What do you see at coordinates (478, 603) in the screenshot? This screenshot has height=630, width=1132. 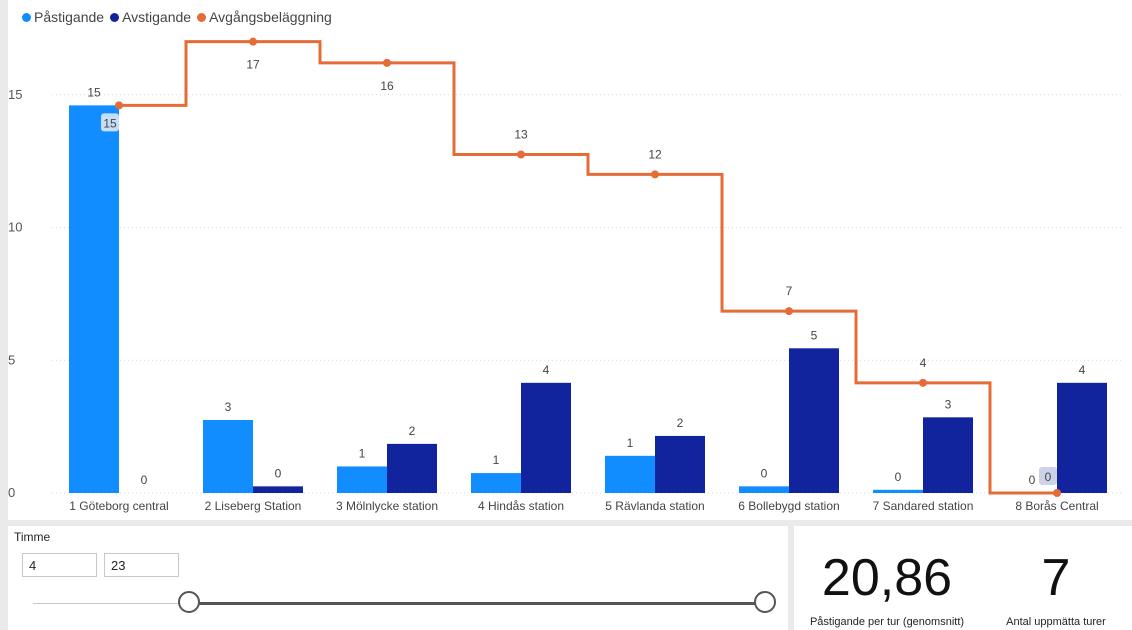 I see `slider-track-selected` at bounding box center [478, 603].